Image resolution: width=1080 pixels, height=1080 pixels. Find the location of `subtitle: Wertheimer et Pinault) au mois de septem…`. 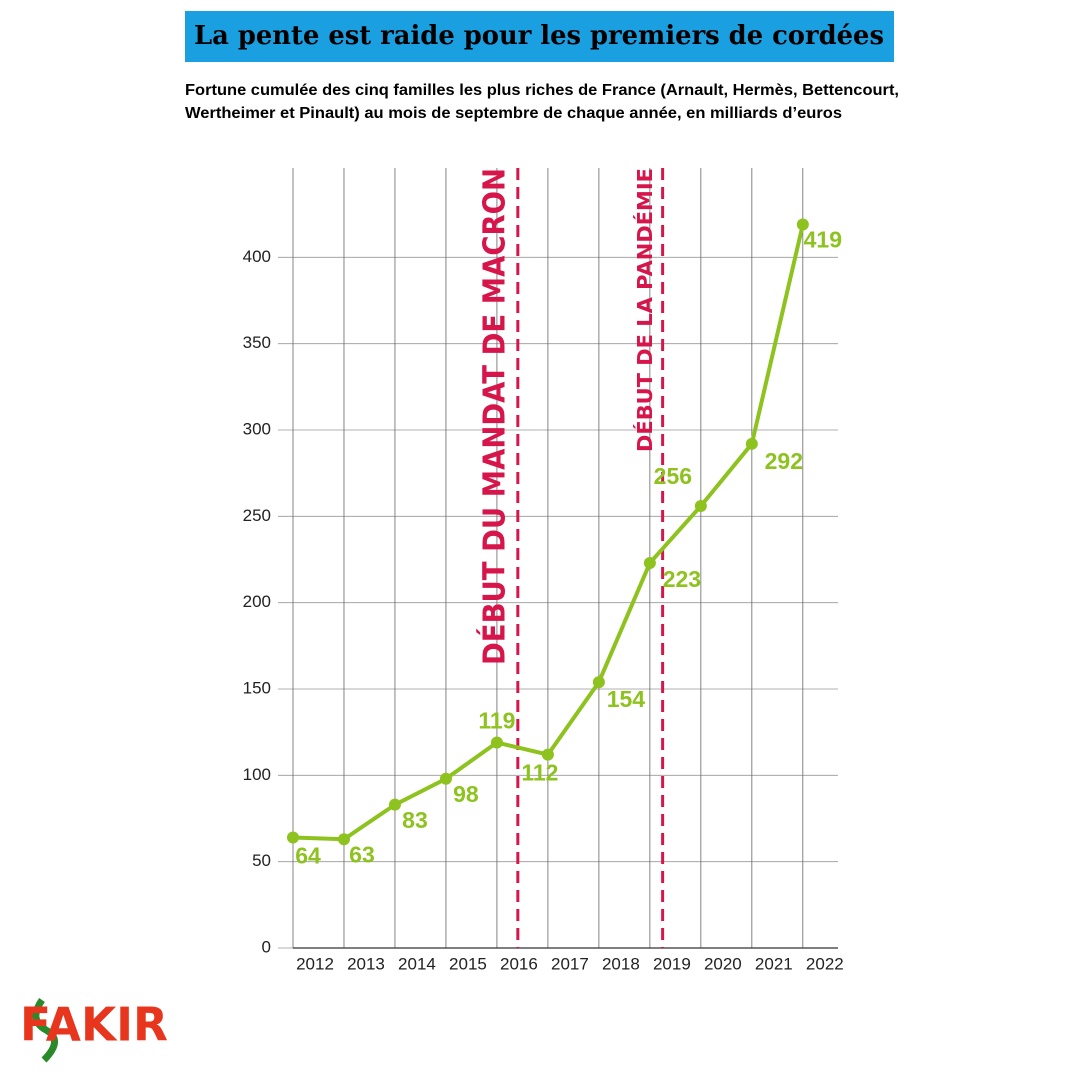

subtitle: Wertheimer et Pinault) au mois de septem… is located at coordinates (513, 113).